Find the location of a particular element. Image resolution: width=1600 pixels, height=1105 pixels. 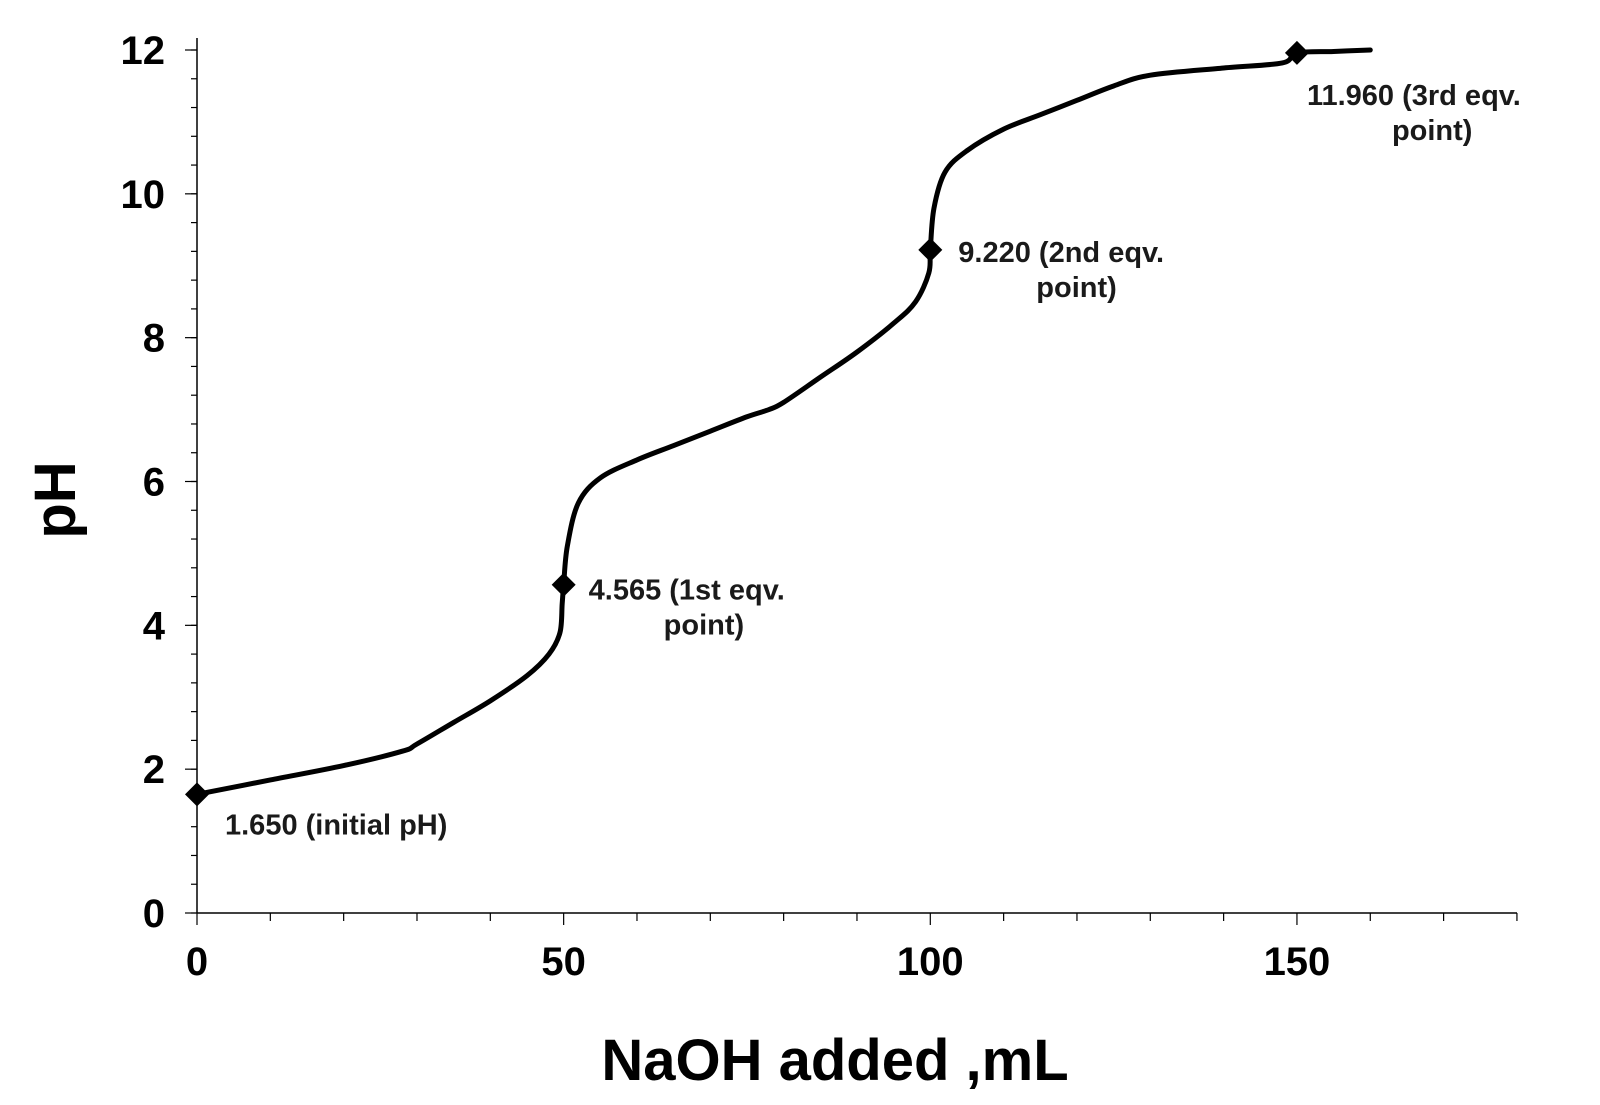

y-axis: 0 2 4 6 8 10 12 is located at coordinates (159, 482).